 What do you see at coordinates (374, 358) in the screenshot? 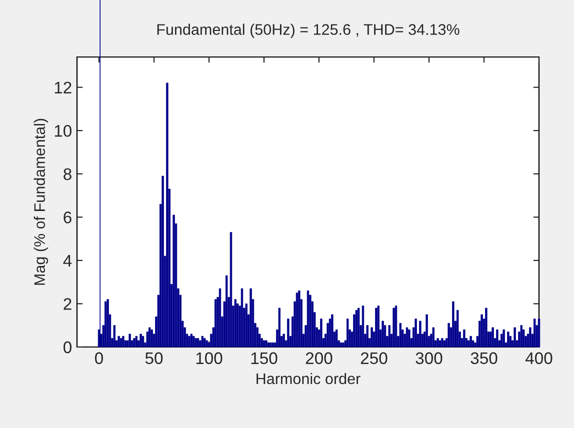
I see `x-tick-label: 250` at bounding box center [374, 358].